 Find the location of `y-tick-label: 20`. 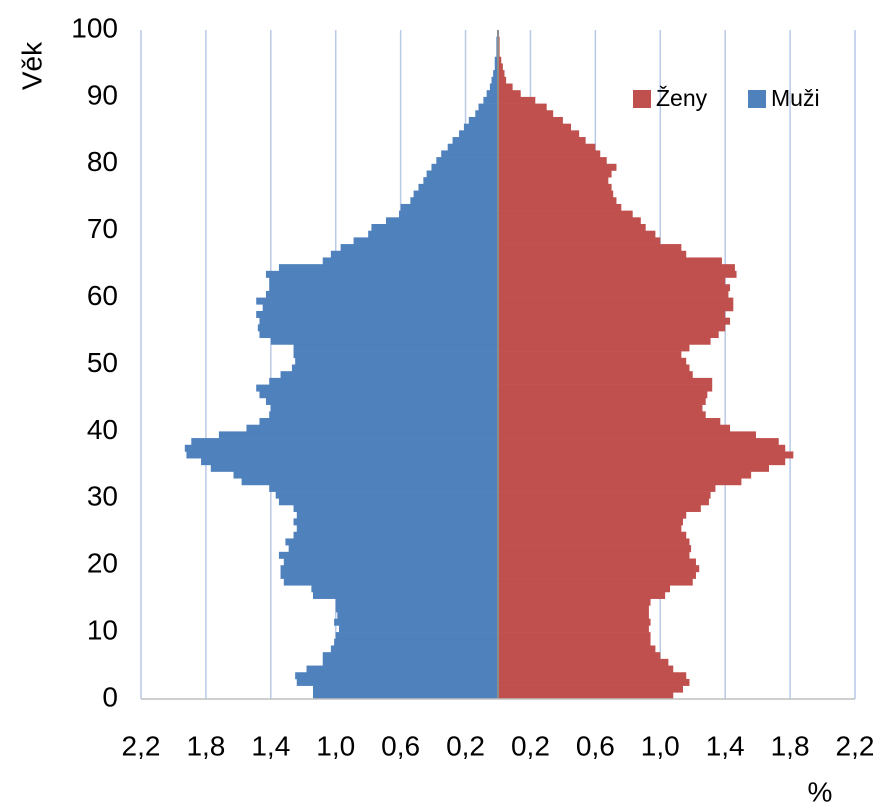

y-tick-label: 20 is located at coordinates (102, 563).